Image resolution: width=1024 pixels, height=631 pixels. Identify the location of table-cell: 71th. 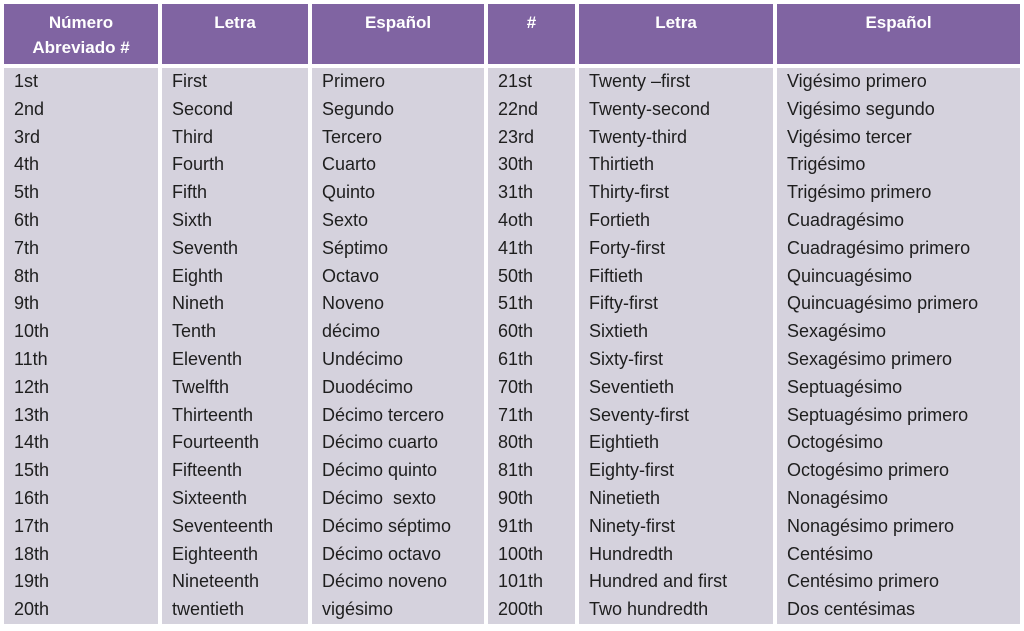
(531, 415).